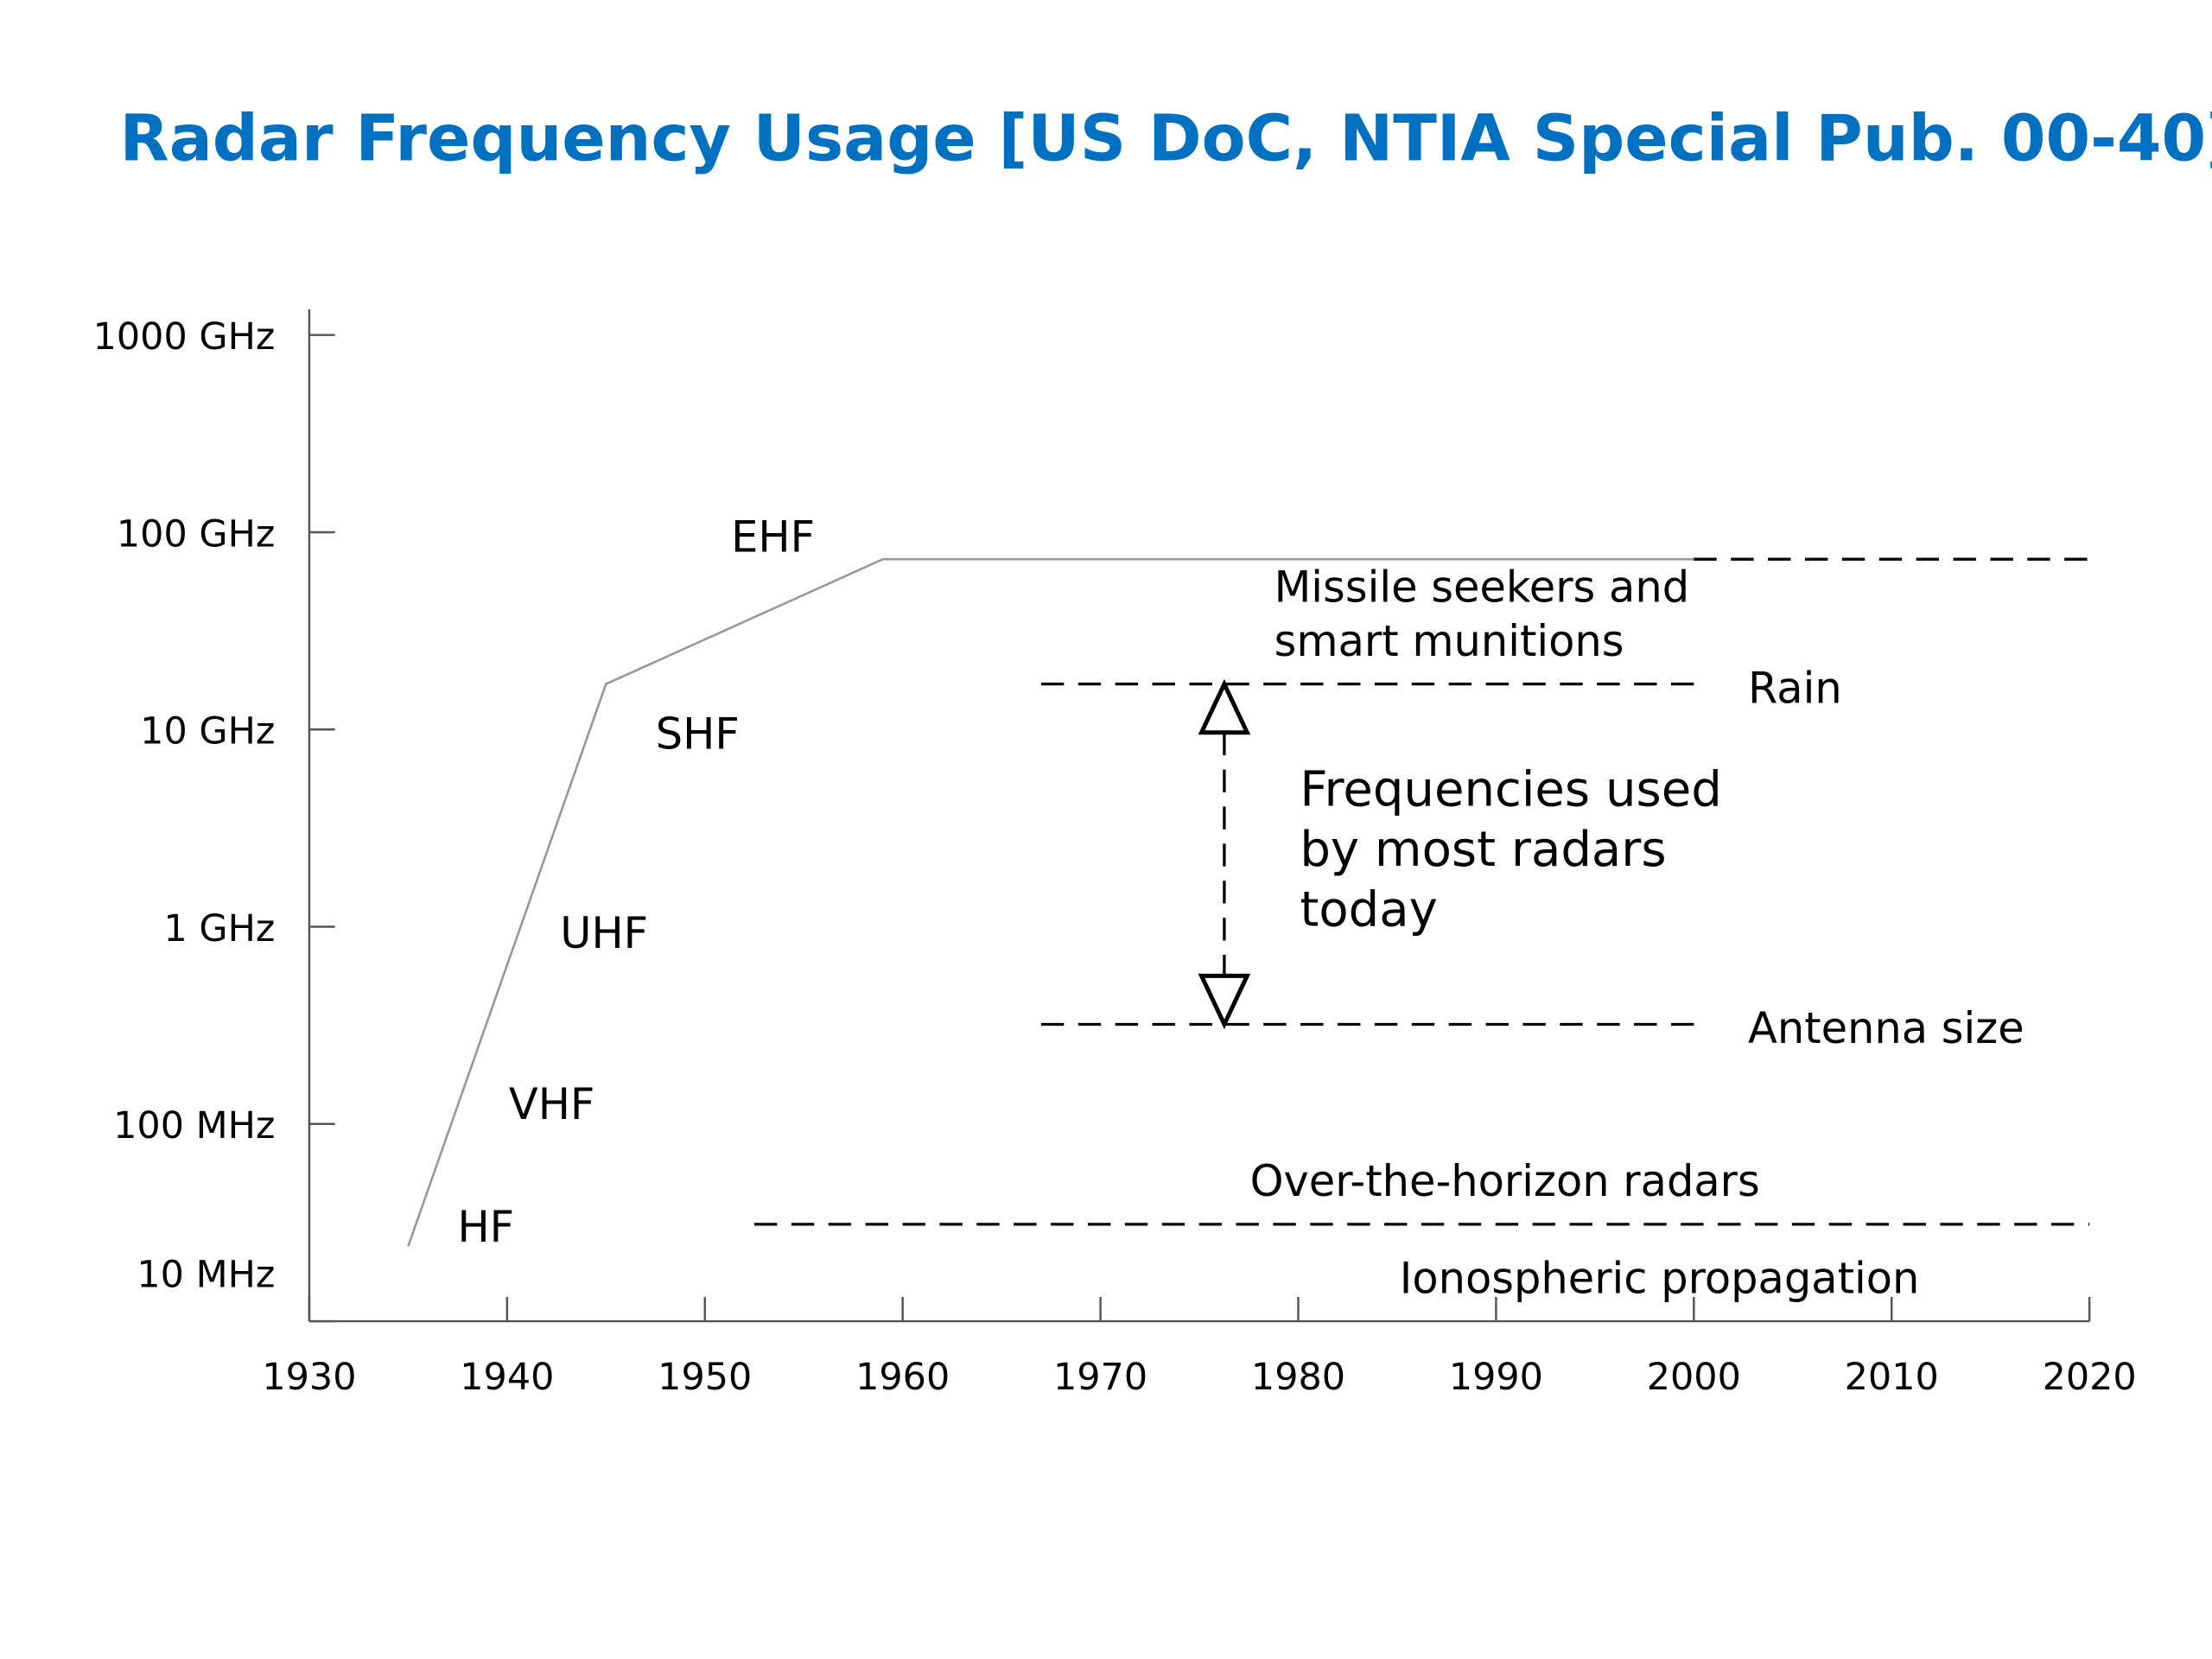 The width and height of the screenshot is (2212, 1659). What do you see at coordinates (207, 731) in the screenshot?
I see `y-tick-label: 10 GHz` at bounding box center [207, 731].